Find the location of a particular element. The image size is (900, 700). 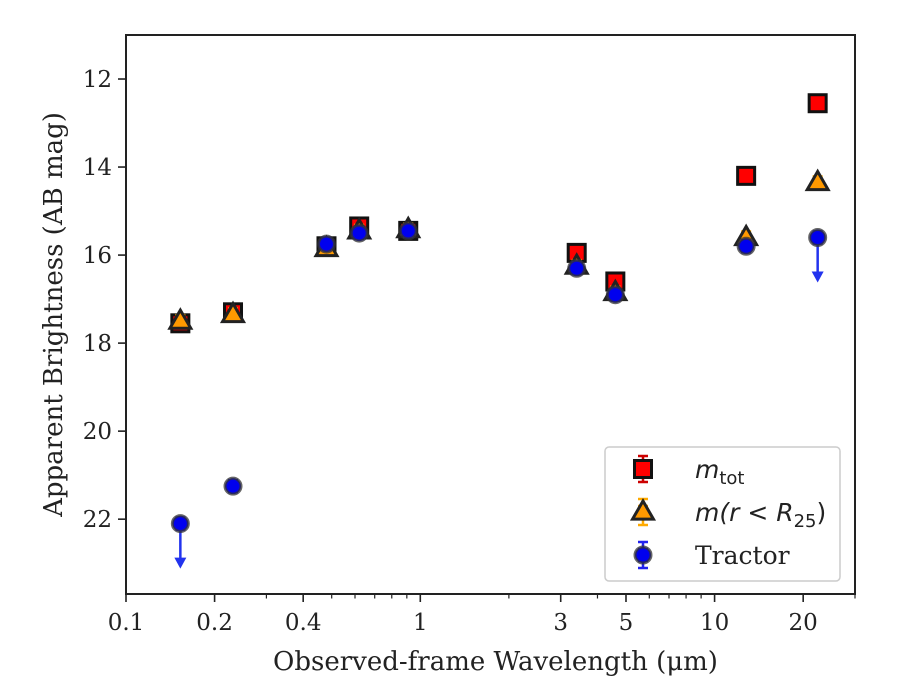

y-tick-label: 18 is located at coordinates (97, 344).